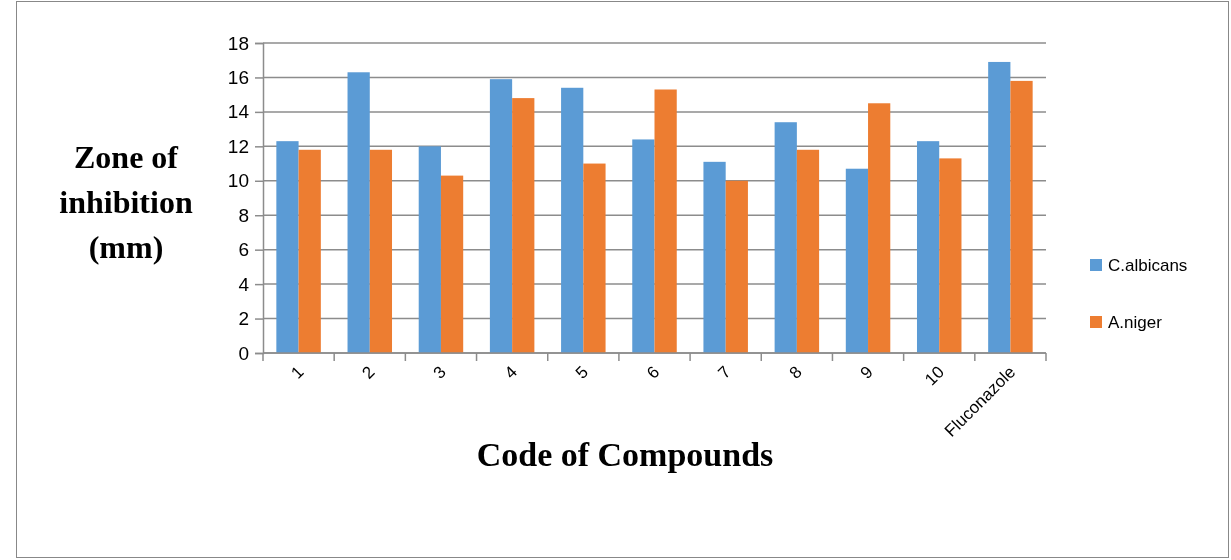 This screenshot has width=1231, height=560. I want to click on x-tick-label: 2, so click(368, 372).